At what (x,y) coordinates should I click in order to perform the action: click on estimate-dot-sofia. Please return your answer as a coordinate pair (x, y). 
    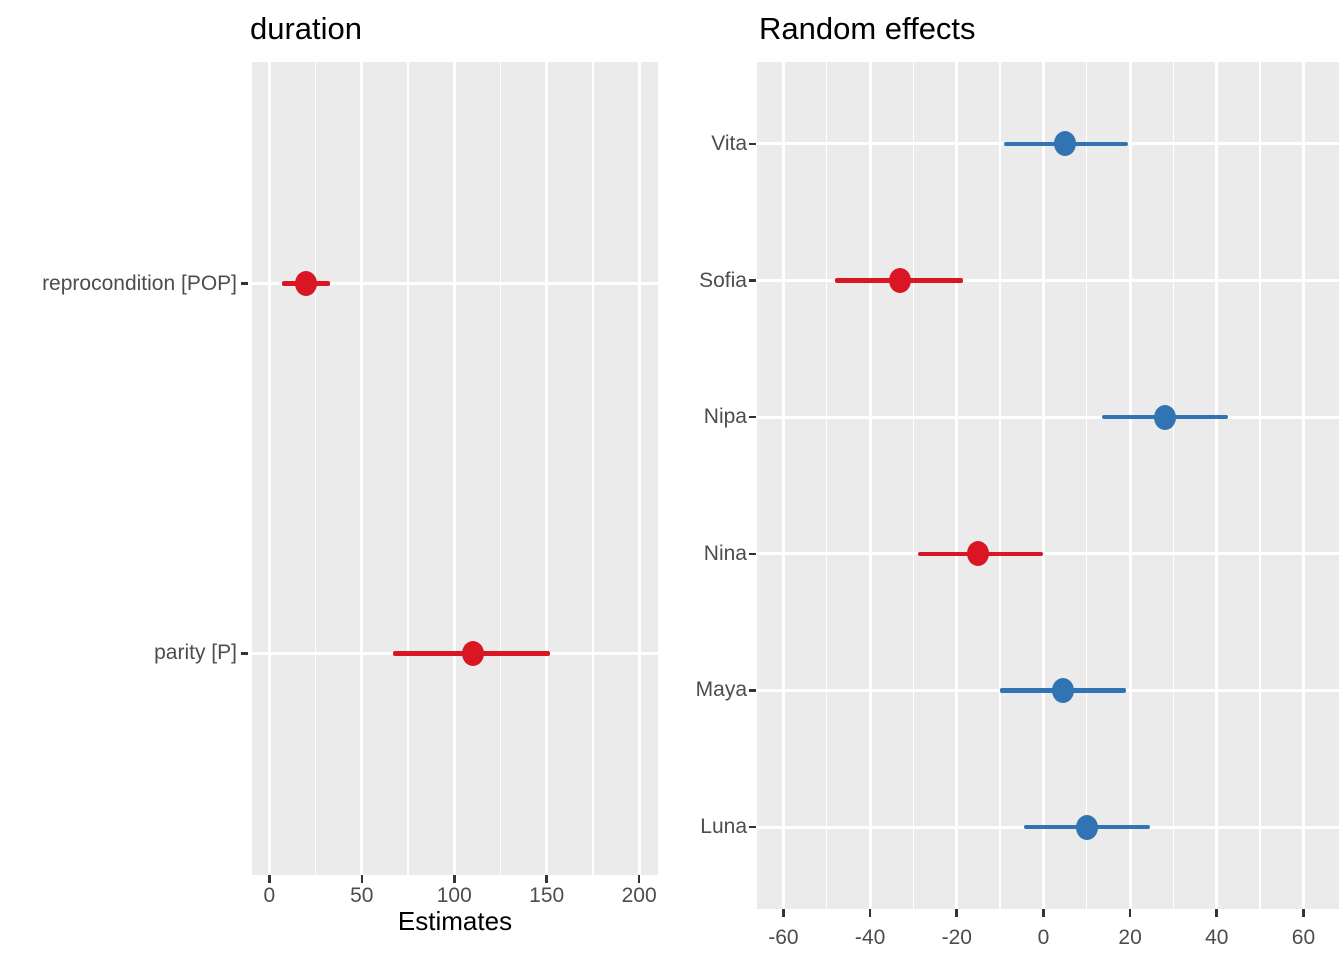
    Looking at the image, I should click on (900, 281).